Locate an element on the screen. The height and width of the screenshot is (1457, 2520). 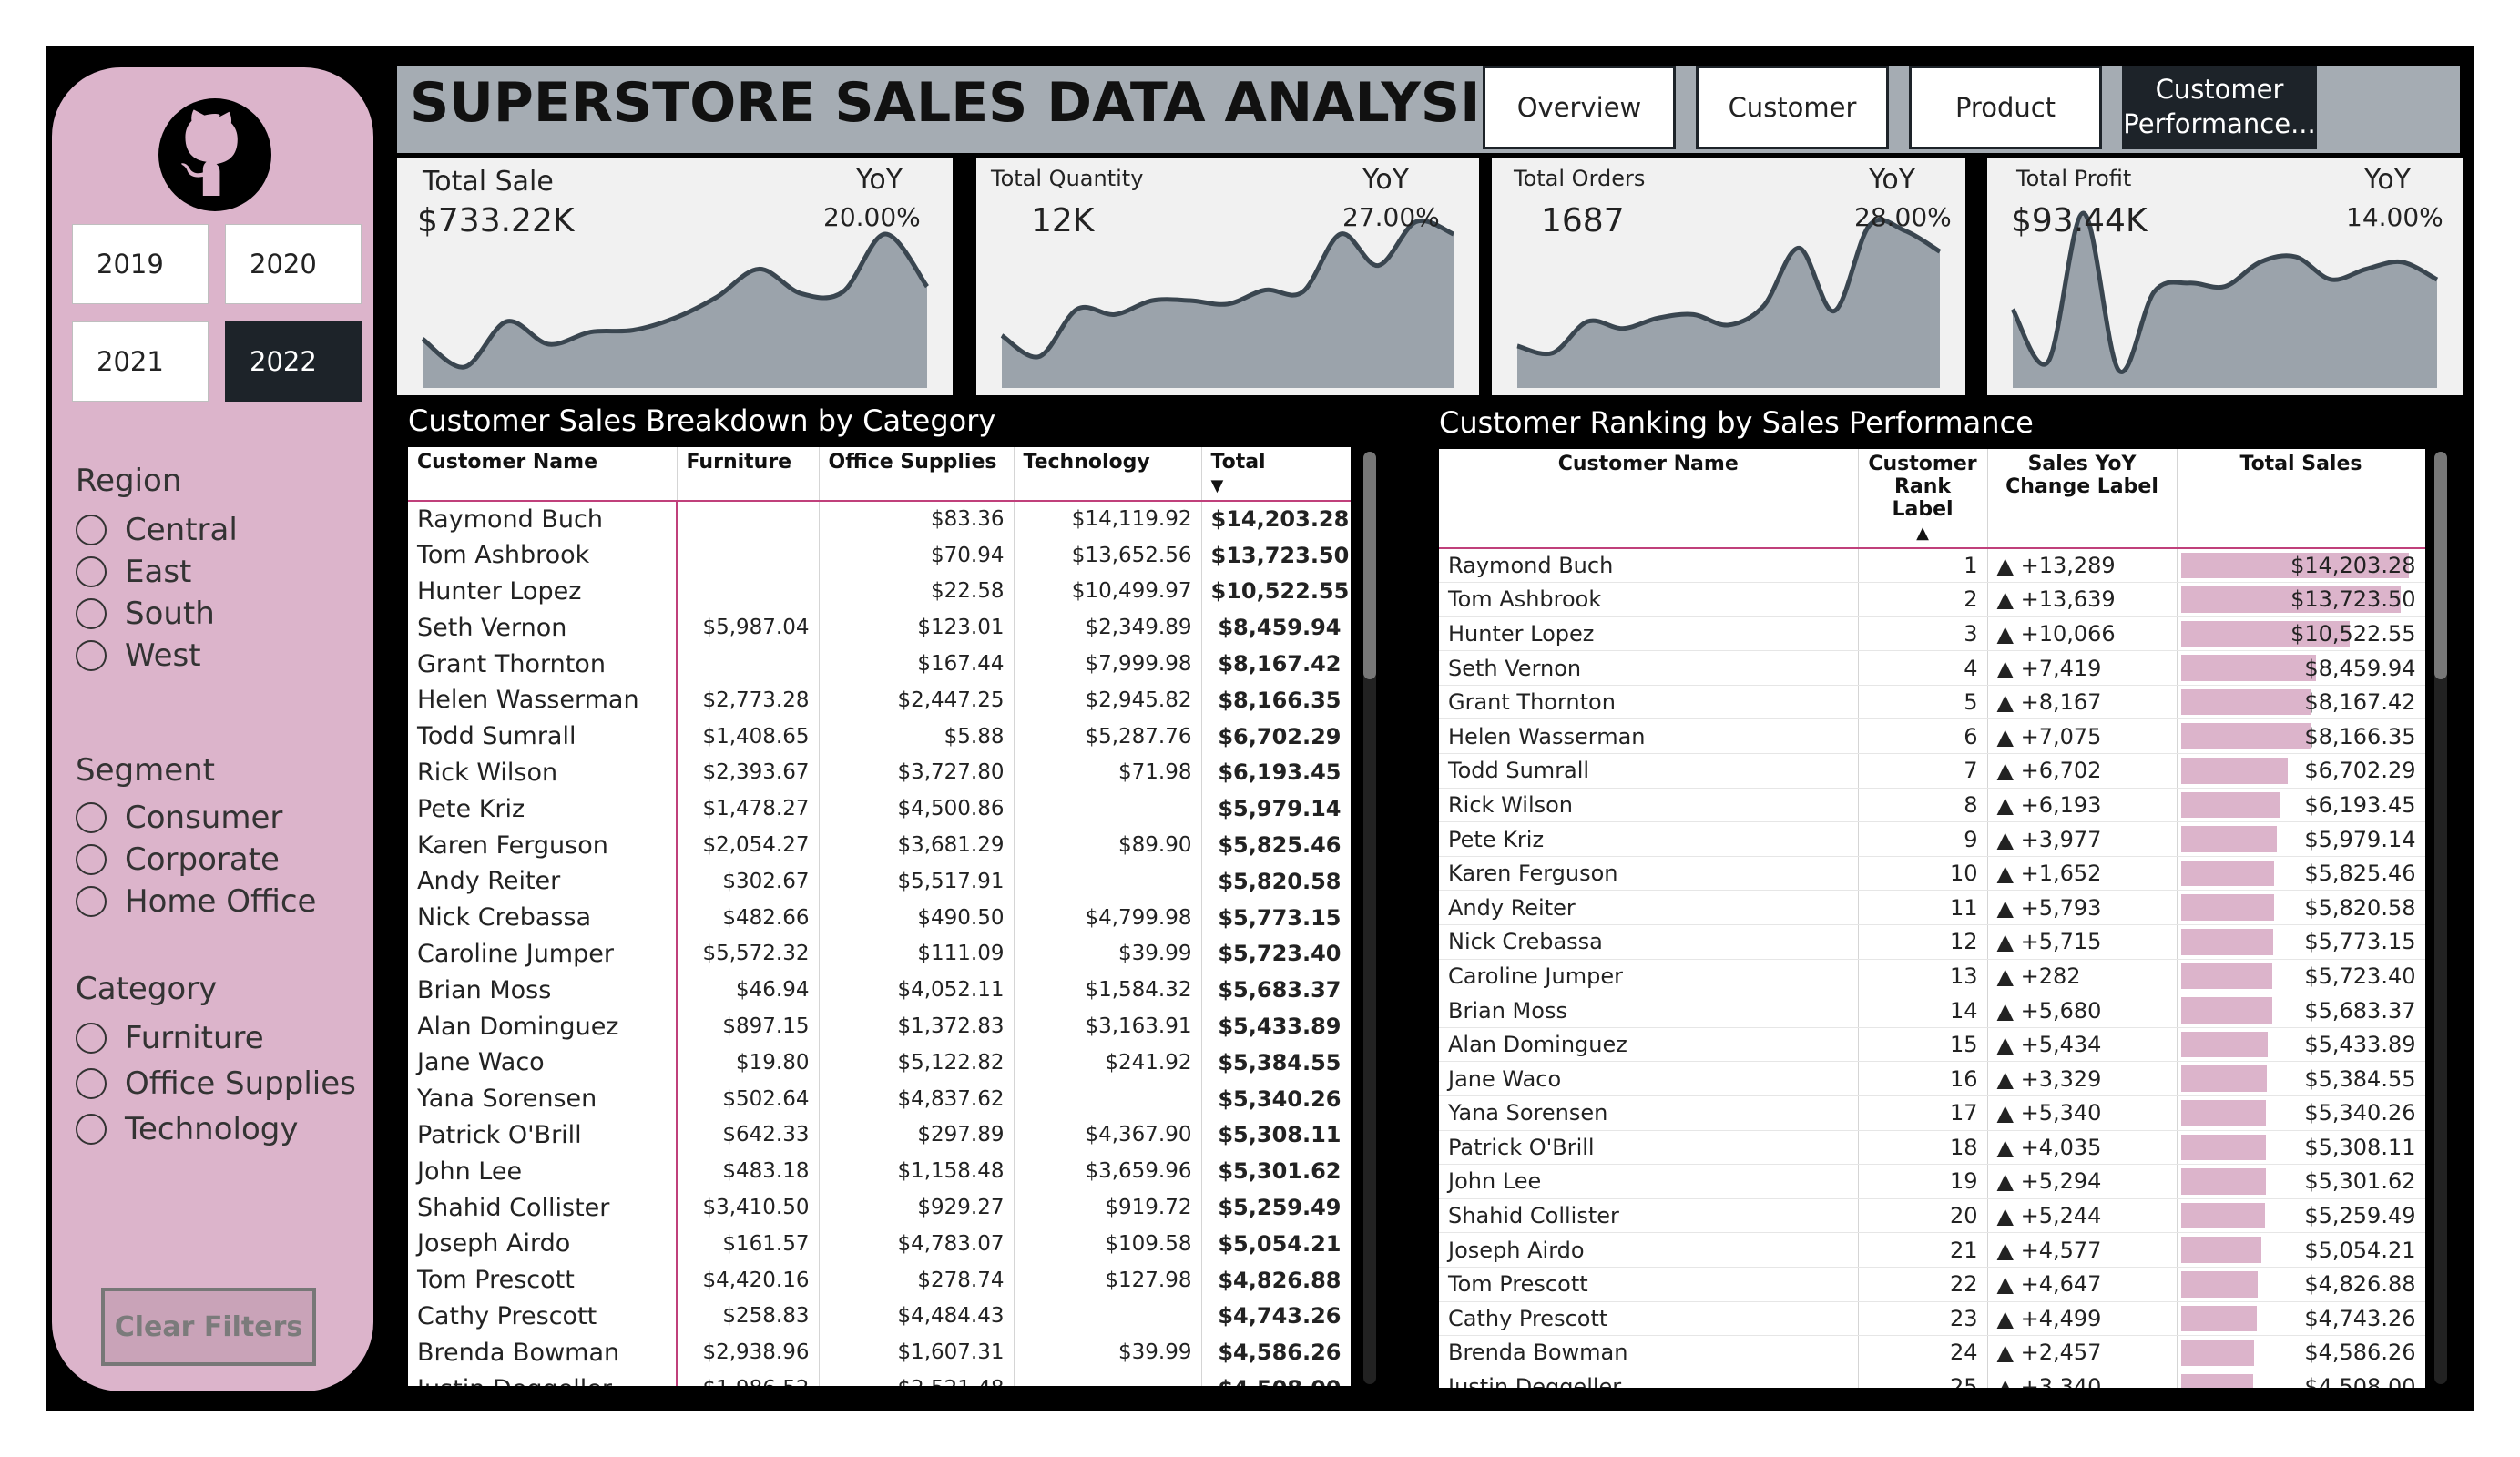
table-row: Pete Kriz $1,478.27 $4,500.86 $5,979.14 is located at coordinates (879, 809).